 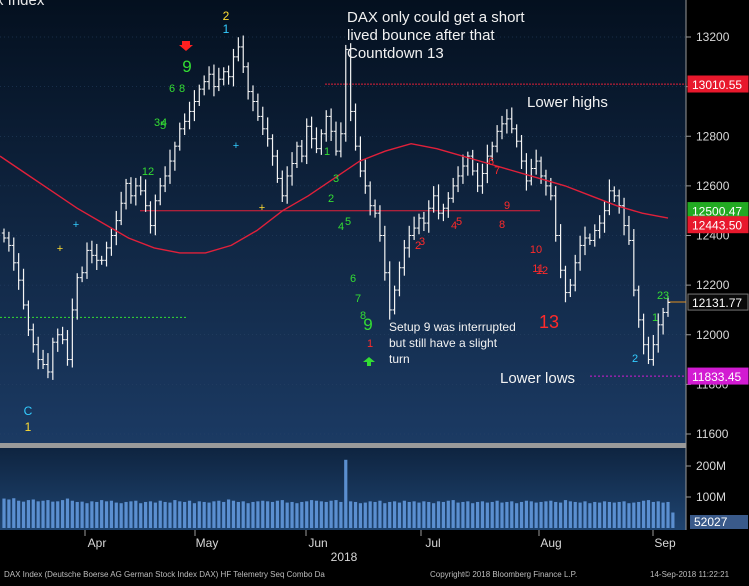 I want to click on price-tag-label: 12500.47, so click(x=717, y=212).